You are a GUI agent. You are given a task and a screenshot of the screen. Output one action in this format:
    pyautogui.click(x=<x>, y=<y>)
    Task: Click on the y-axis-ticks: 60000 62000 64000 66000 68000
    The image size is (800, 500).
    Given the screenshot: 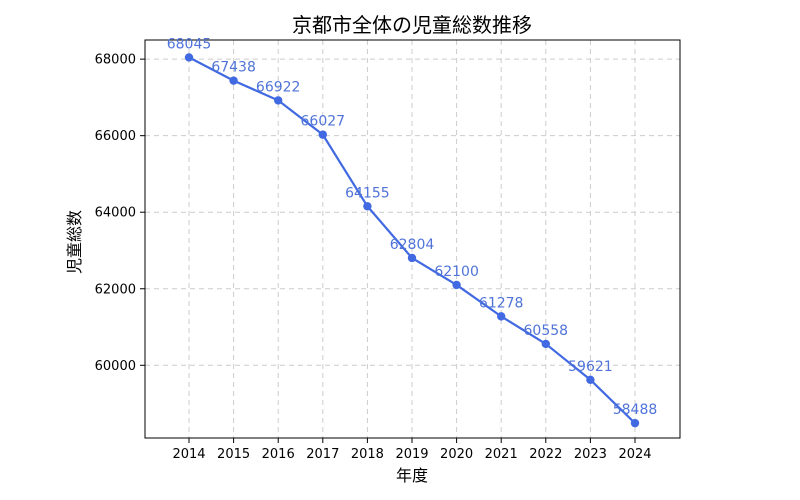 What is the action you would take?
    pyautogui.click(x=120, y=213)
    